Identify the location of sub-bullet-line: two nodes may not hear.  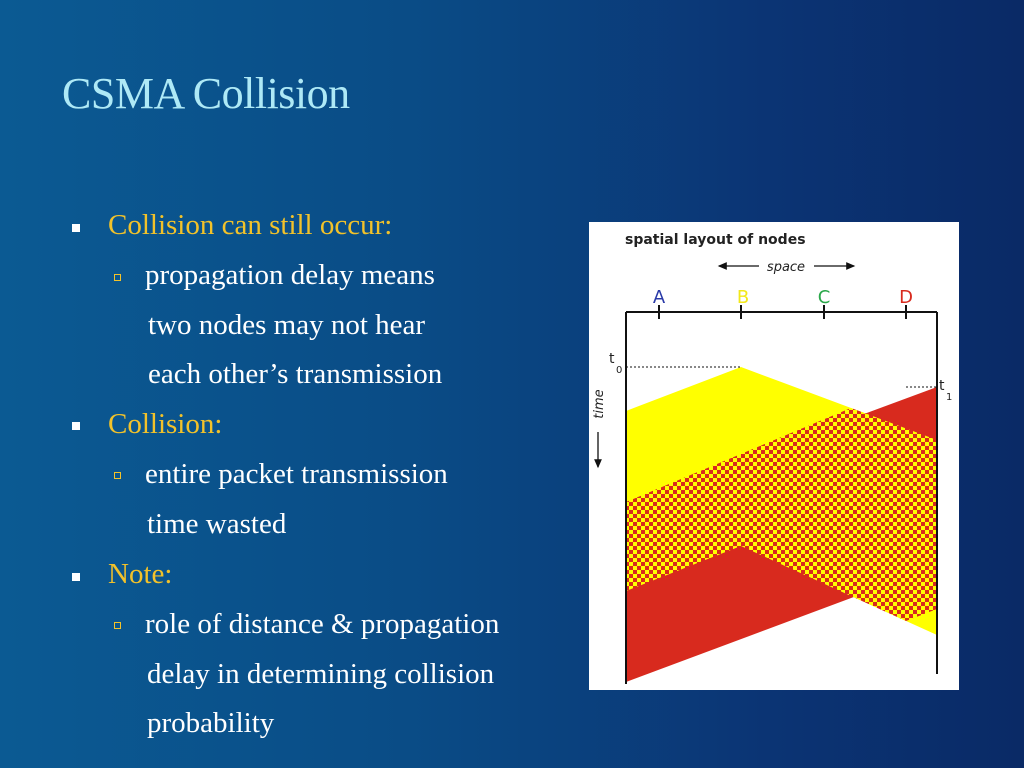
(287, 325).